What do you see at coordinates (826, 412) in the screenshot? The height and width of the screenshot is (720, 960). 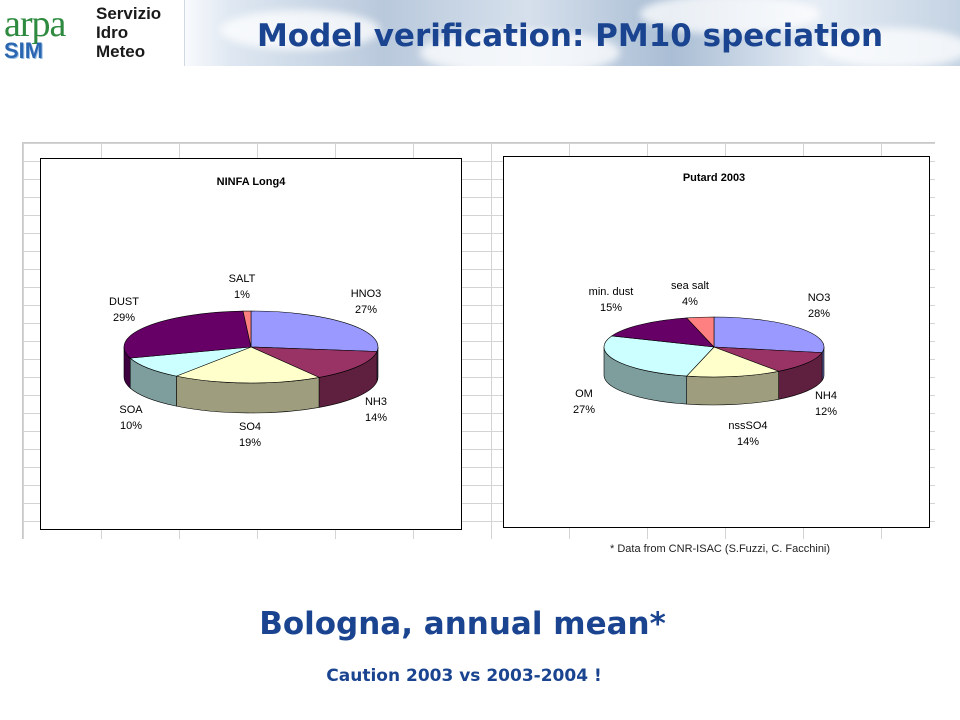 I see `slice-percent-nh4: 12%` at bounding box center [826, 412].